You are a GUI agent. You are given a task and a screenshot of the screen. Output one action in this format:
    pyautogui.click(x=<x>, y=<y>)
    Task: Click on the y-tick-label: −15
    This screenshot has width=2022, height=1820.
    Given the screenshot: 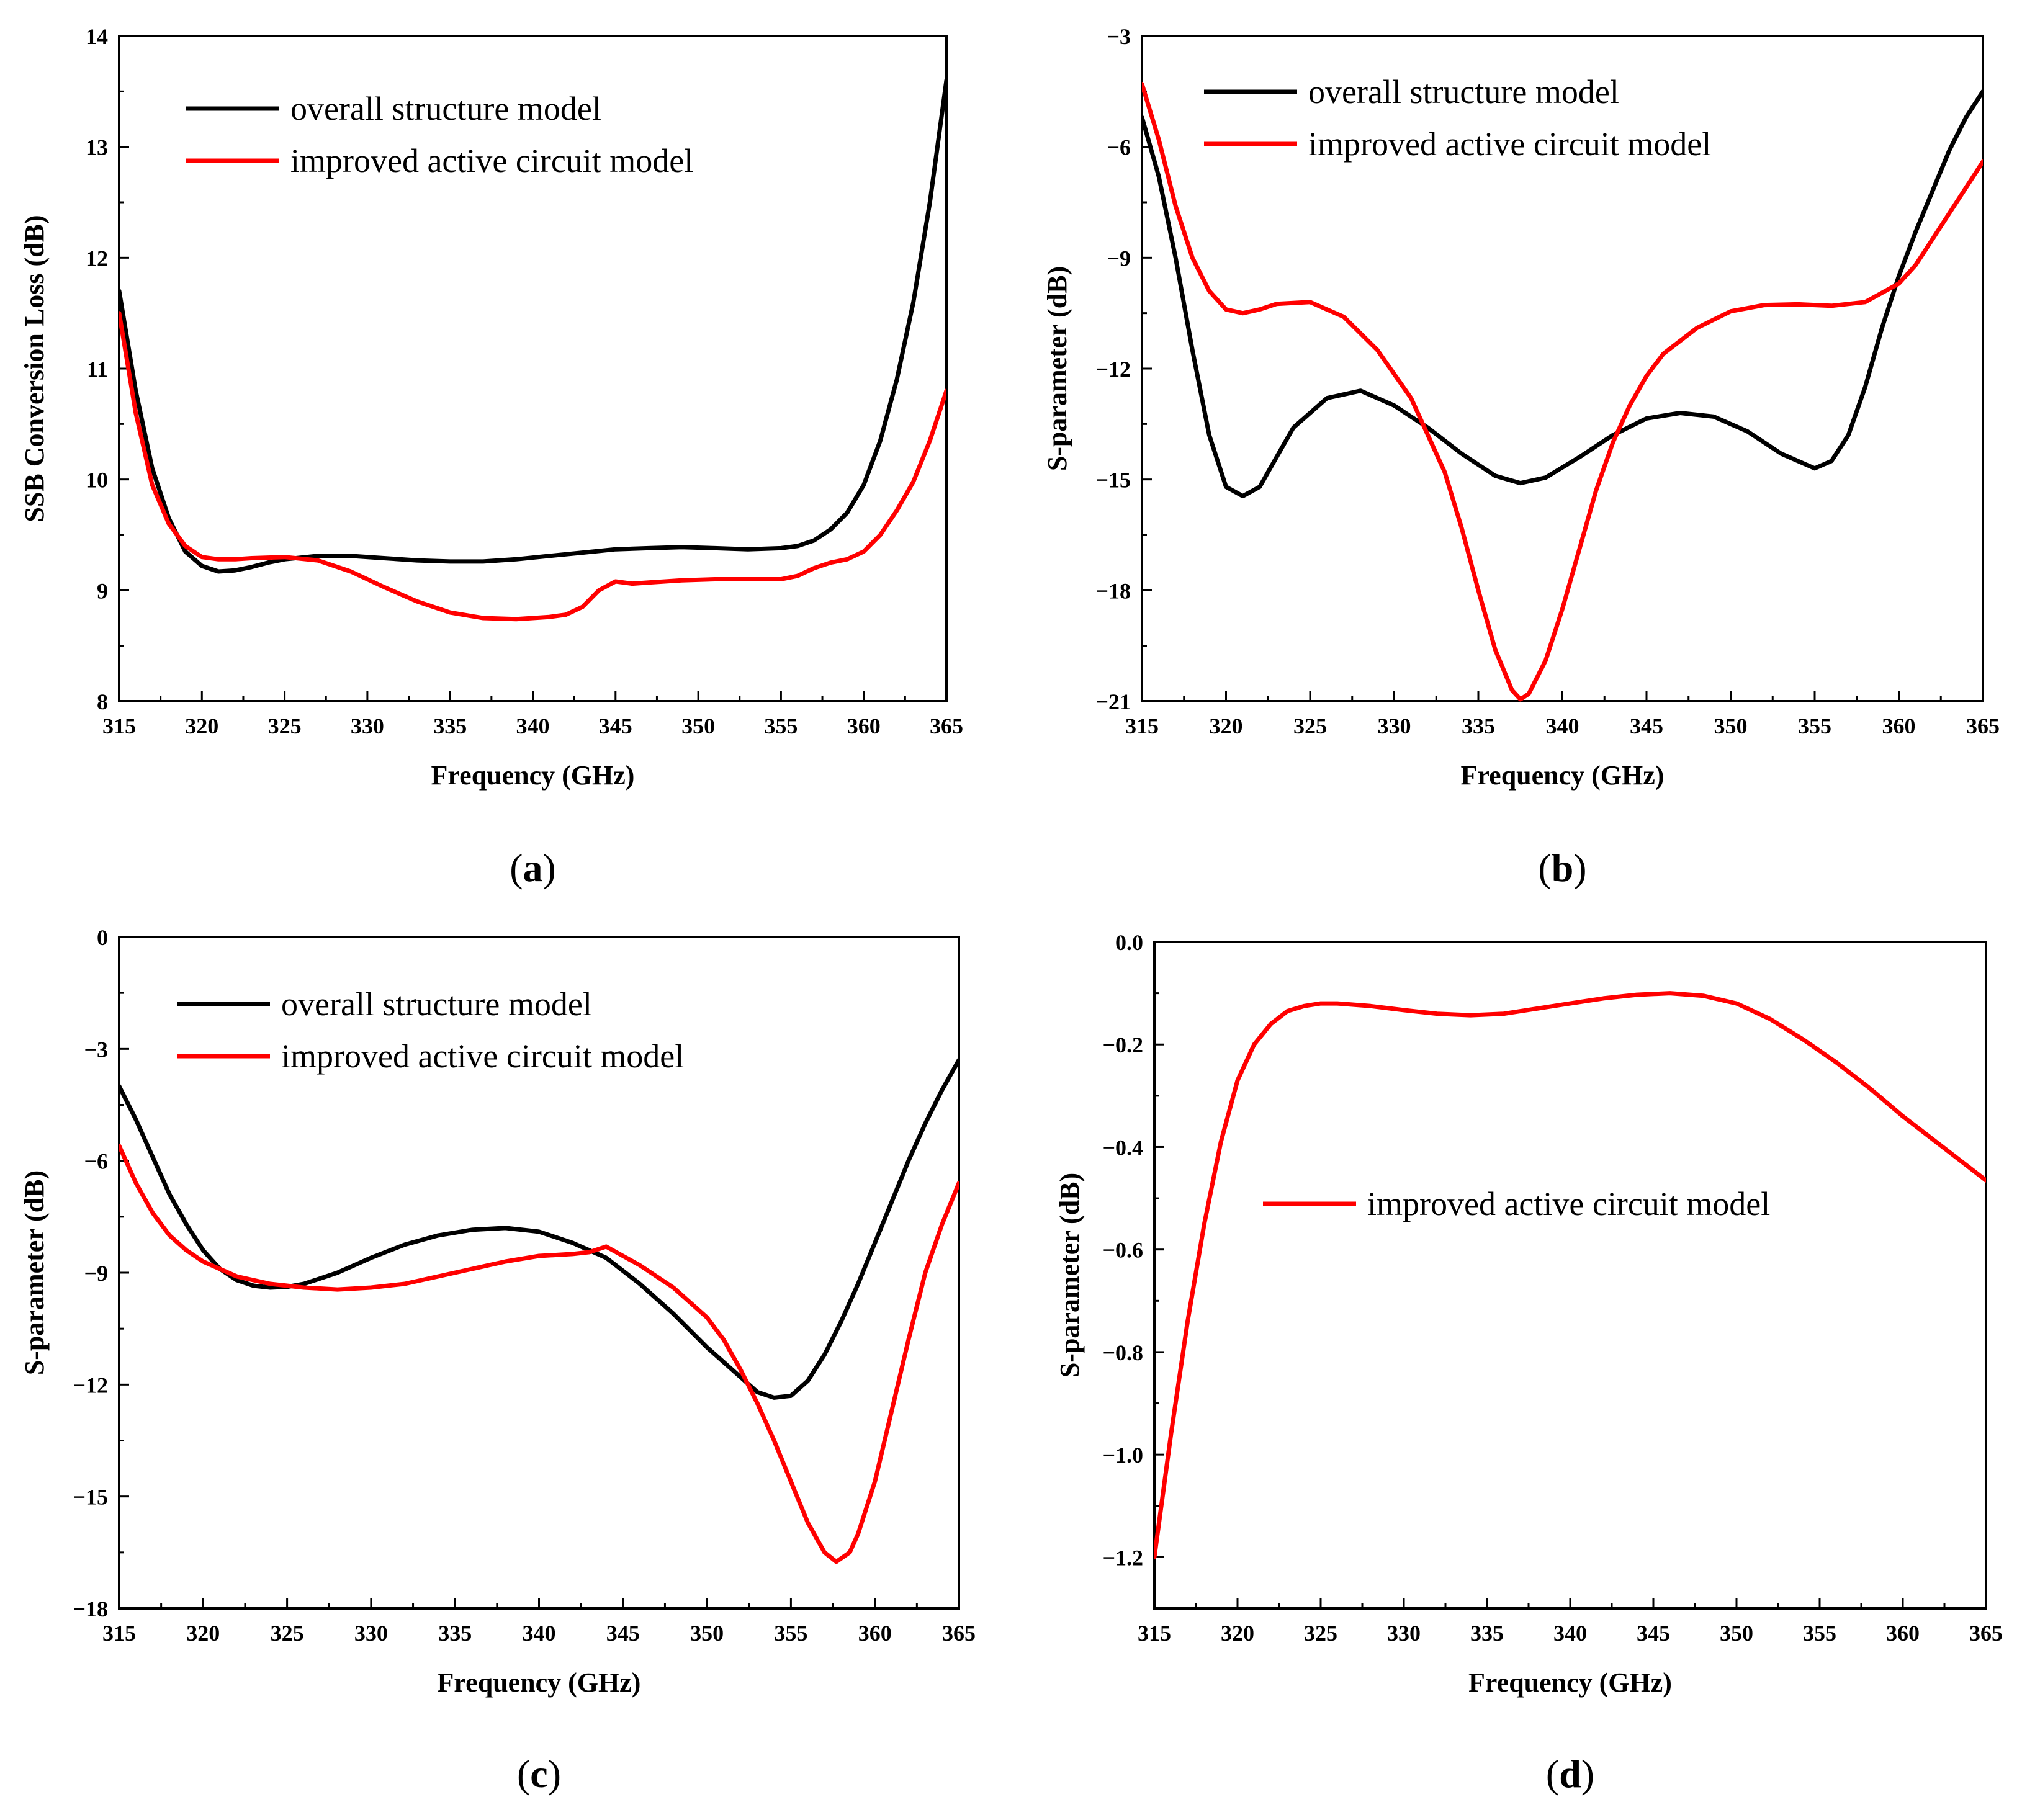 What is the action you would take?
    pyautogui.click(x=1113, y=480)
    